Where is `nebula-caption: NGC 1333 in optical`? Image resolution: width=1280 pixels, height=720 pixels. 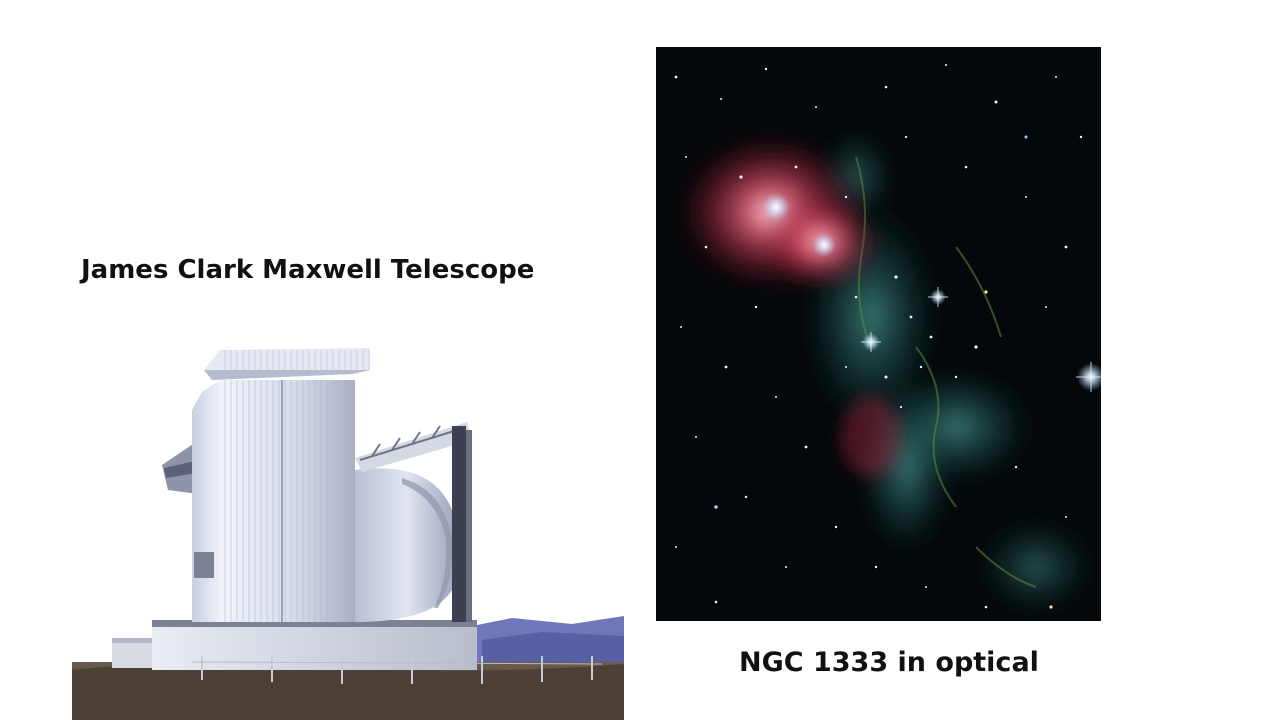 nebula-caption: NGC 1333 in optical is located at coordinates (889, 662).